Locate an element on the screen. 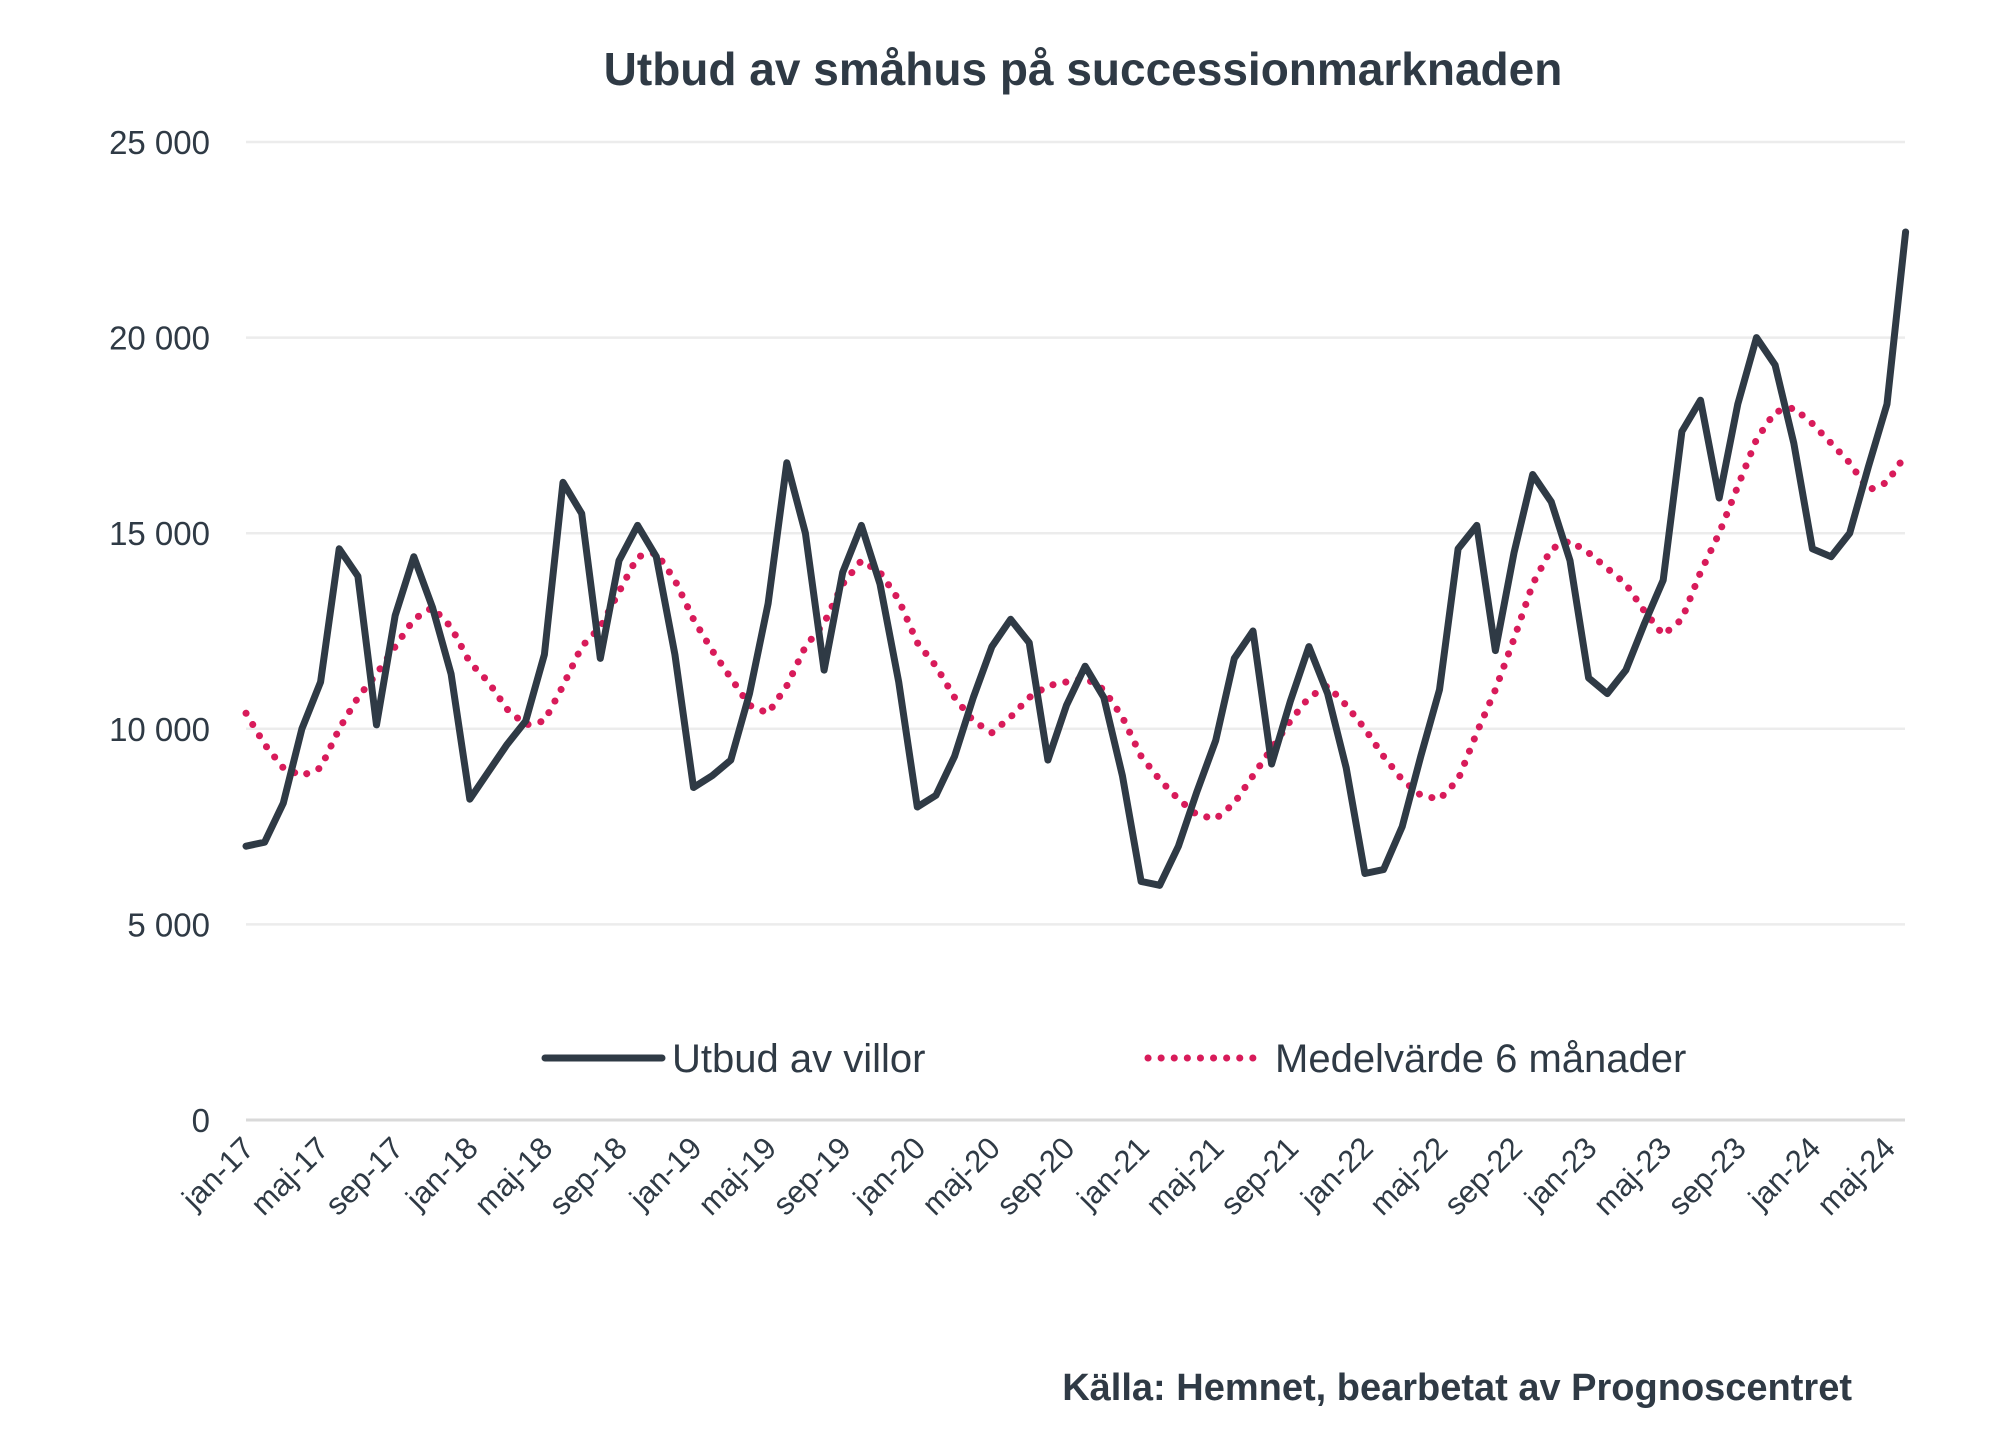  legend-item-utbud: Utbud av villor is located at coordinates (733, 1059).